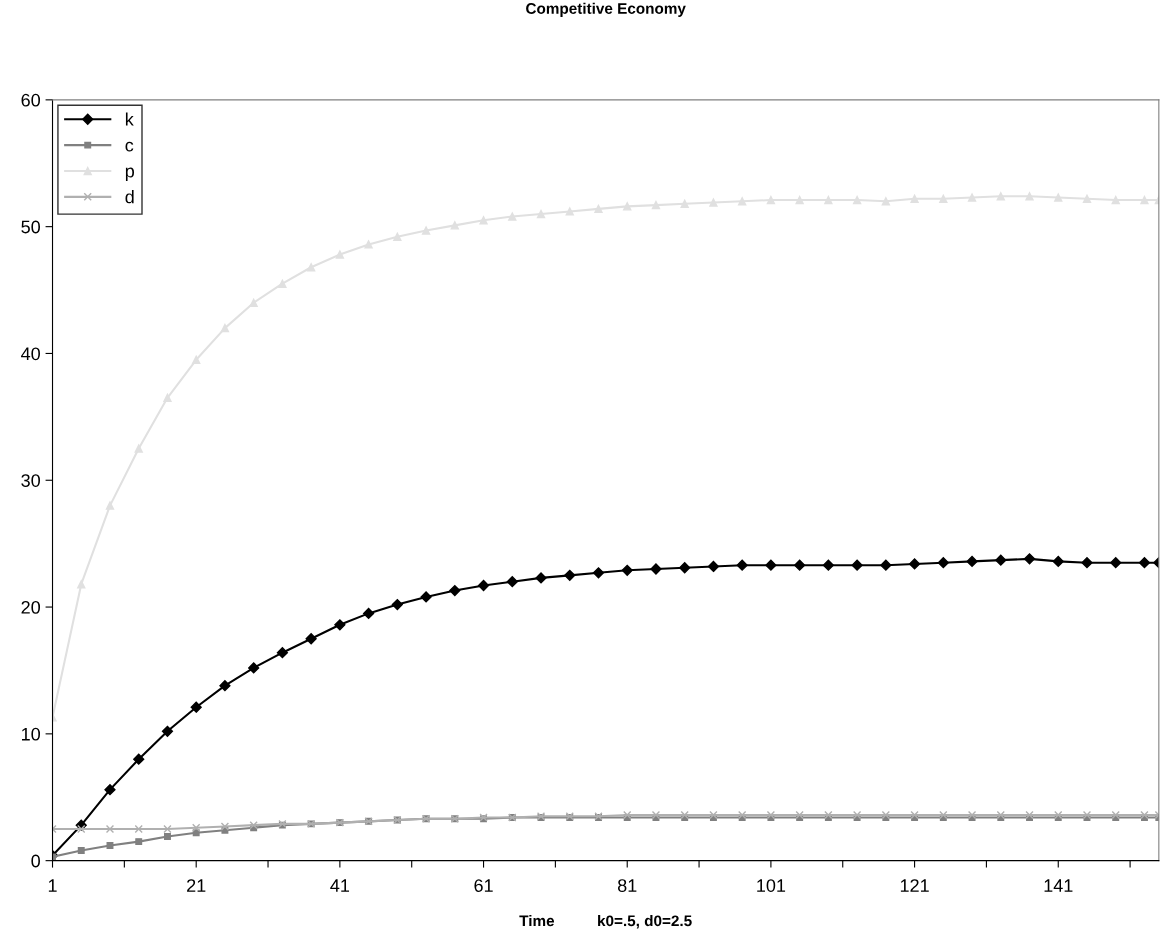 The width and height of the screenshot is (1167, 951). I want to click on x-tick-label: 141, so click(1058, 885).